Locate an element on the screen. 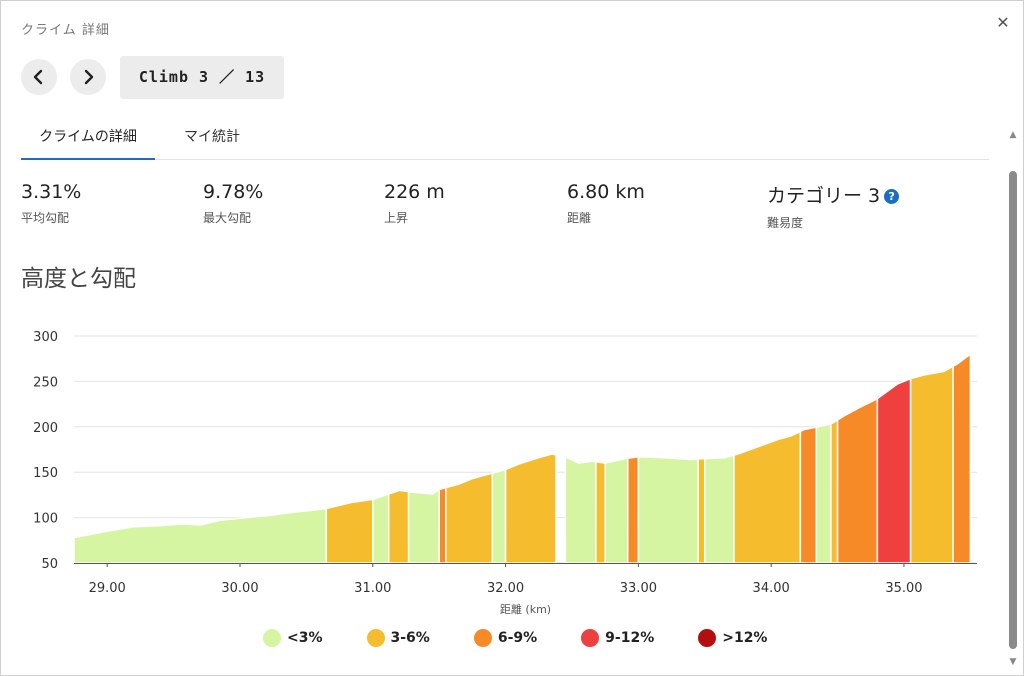 The height and width of the screenshot is (676, 1024). scroll-down-arrow-icon: ▼ is located at coordinates (1013, 662).